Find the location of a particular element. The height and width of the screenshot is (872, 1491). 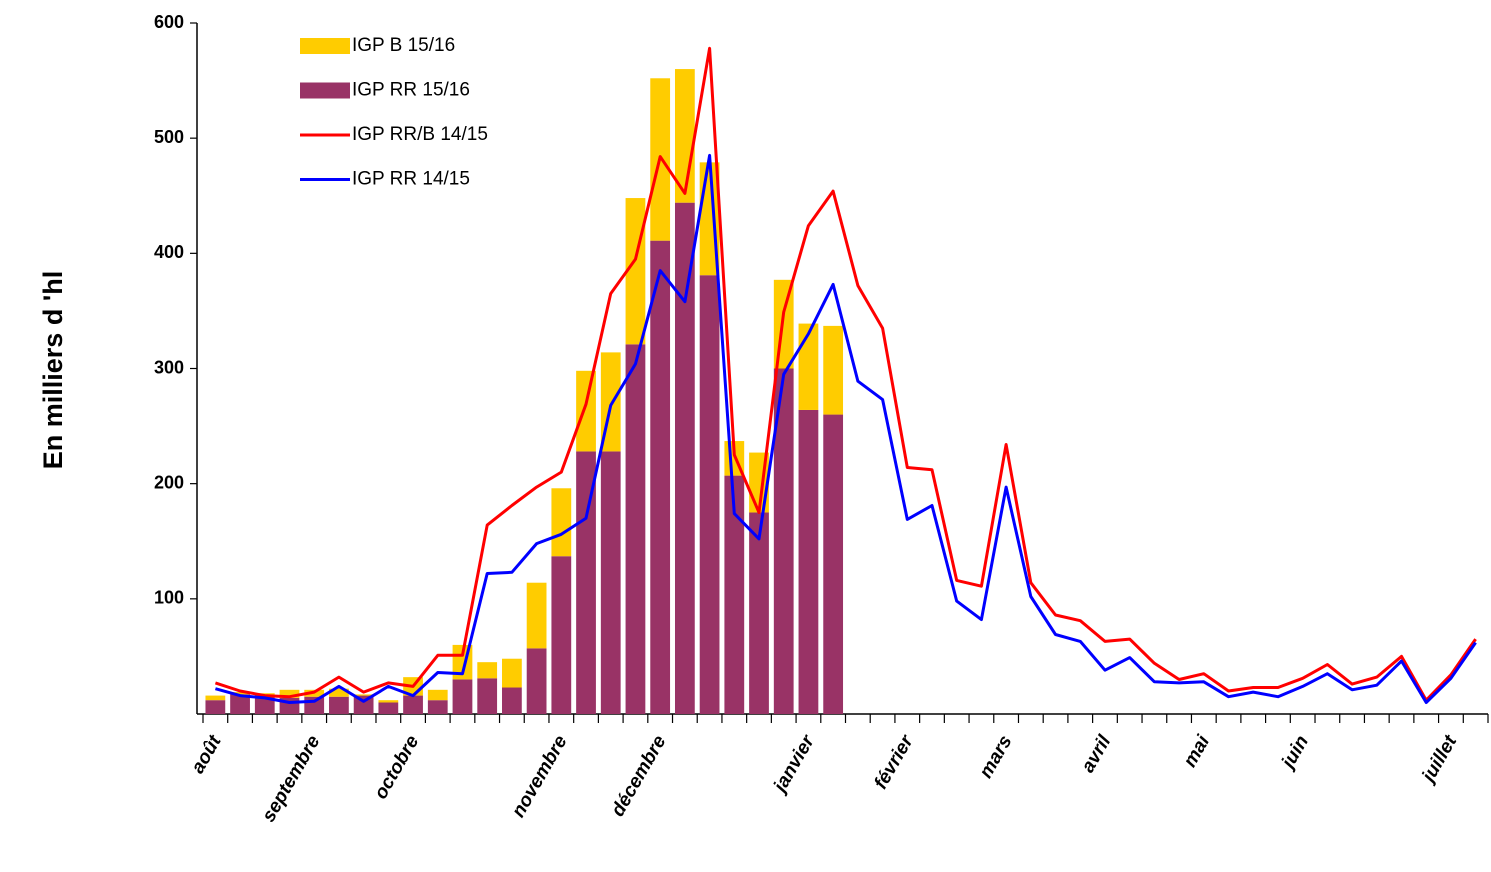

x-tick-label: mars is located at coordinates (996, 757).